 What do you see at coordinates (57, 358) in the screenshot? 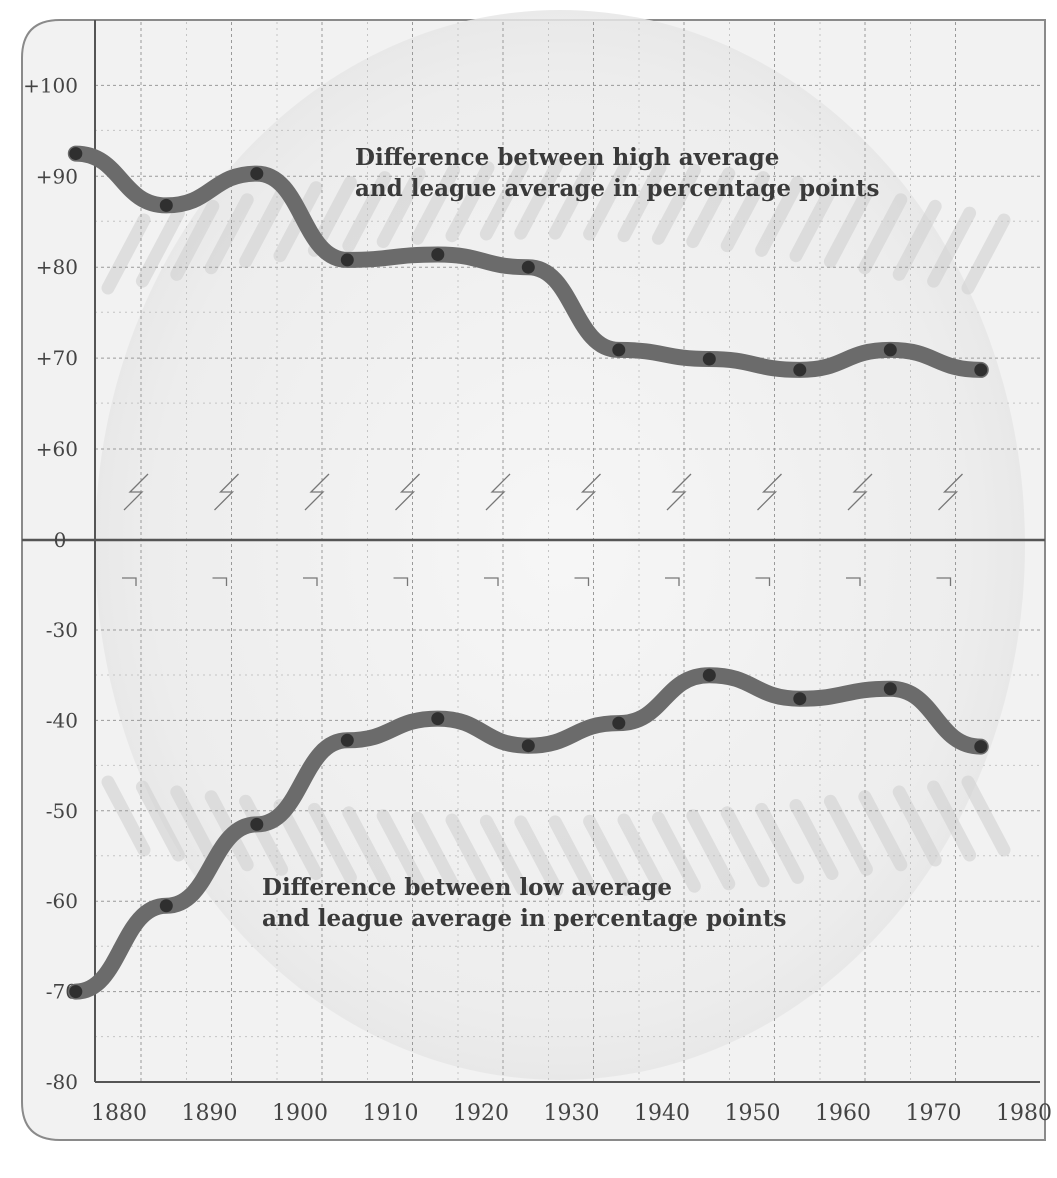
I see `y-tick-label: +70` at bounding box center [57, 358].